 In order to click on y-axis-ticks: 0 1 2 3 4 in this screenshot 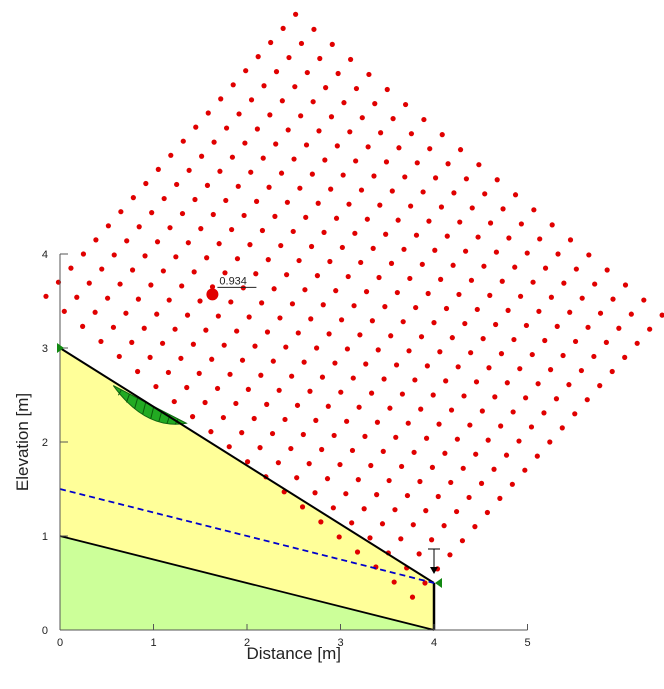, I will do `click(55, 443)`.